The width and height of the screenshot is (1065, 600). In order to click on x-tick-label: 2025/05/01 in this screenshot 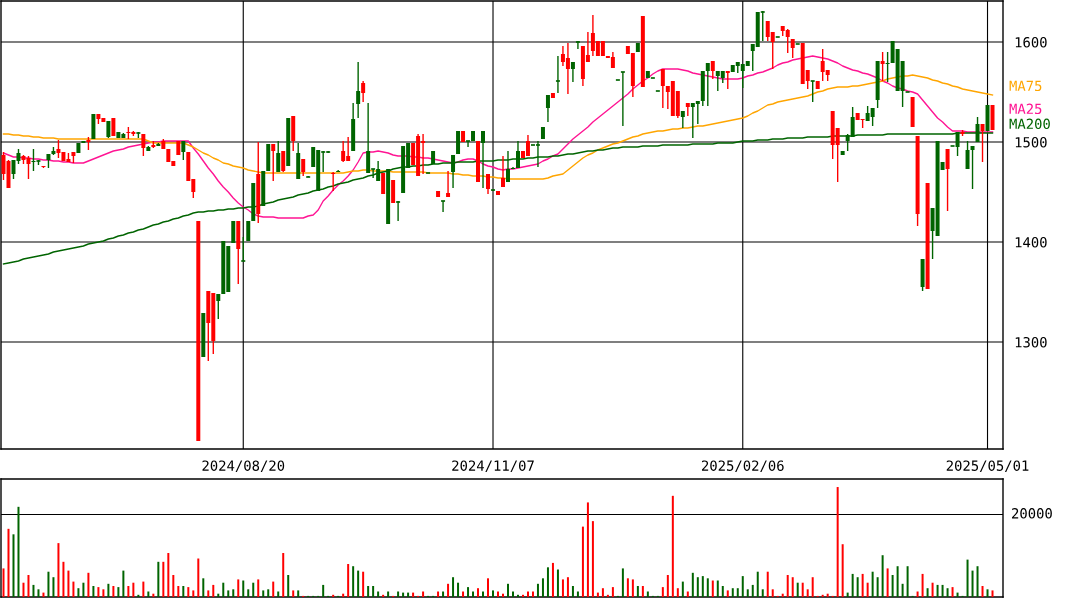, I will do `click(987, 466)`.